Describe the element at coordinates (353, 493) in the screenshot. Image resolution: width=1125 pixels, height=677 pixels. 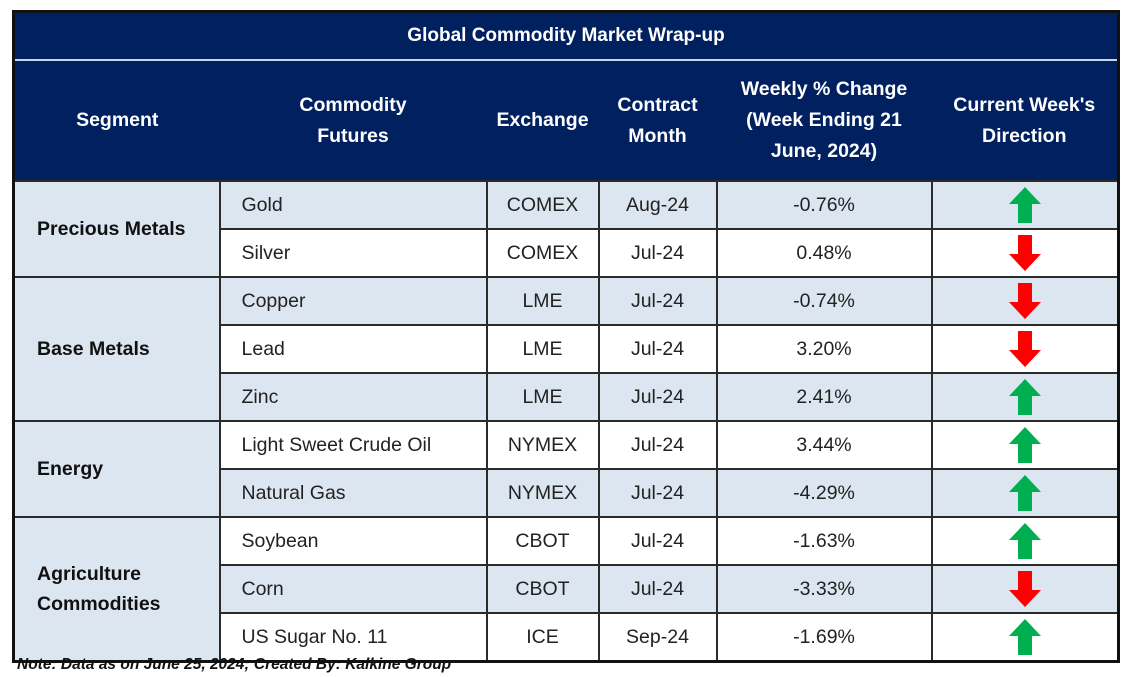
I see `commodity-cell: Natural Gas` at that location.